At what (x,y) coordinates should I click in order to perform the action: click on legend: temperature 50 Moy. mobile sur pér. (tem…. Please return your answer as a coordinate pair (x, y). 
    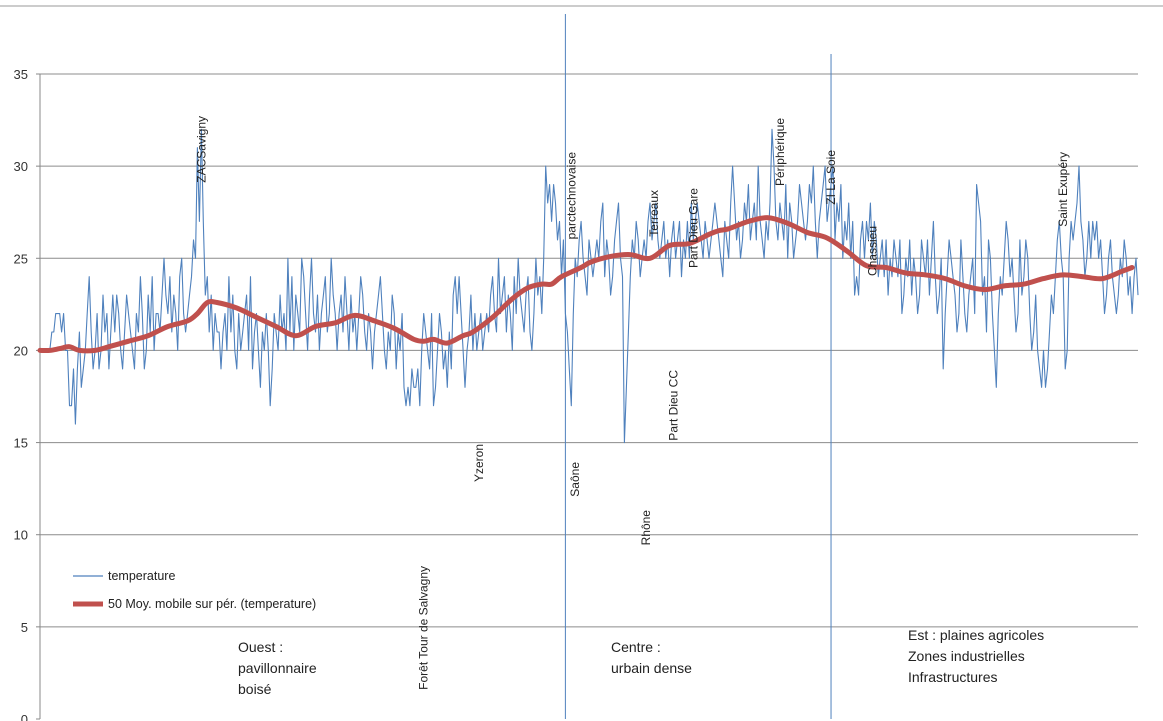
    Looking at the image, I should click on (194, 590).